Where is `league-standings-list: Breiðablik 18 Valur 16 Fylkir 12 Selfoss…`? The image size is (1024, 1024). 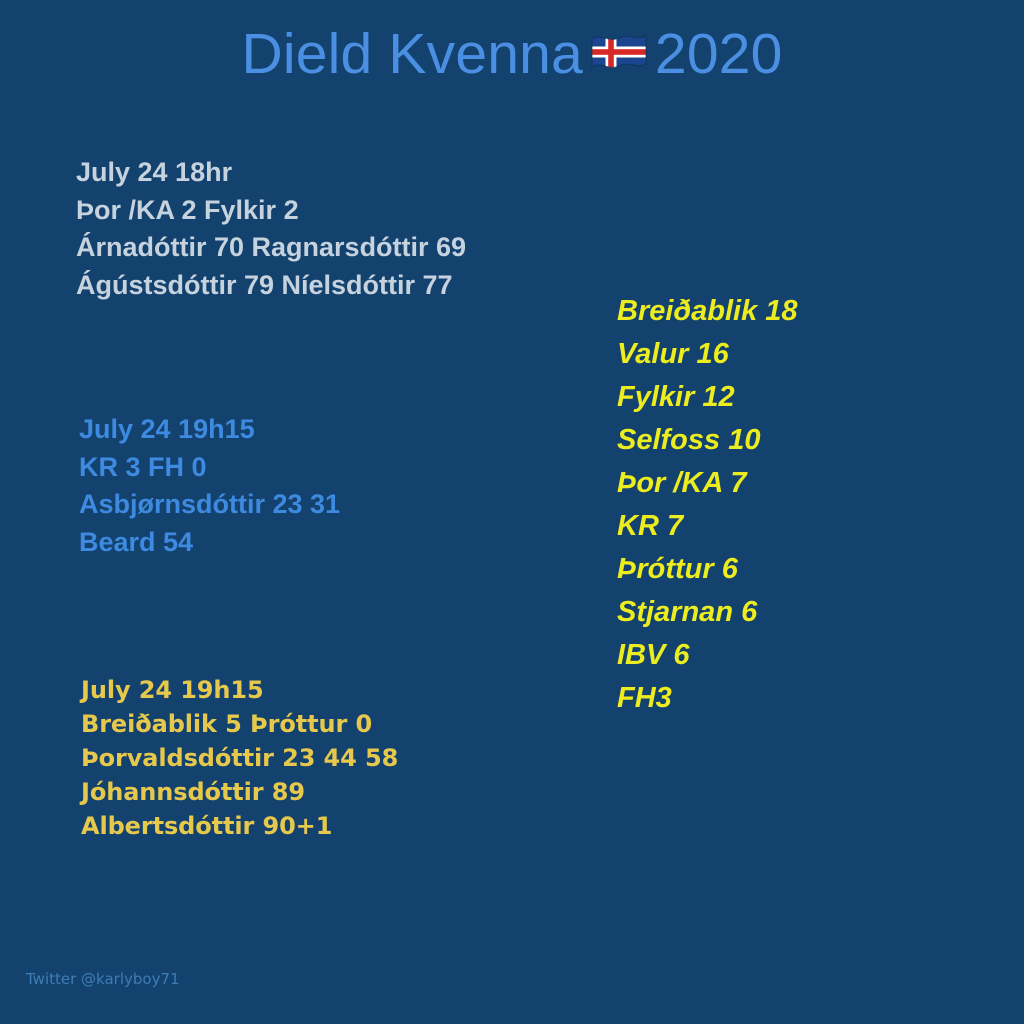 league-standings-list: Breiðablik 18 Valur 16 Fylkir 12 Selfoss… is located at coordinates (707, 505).